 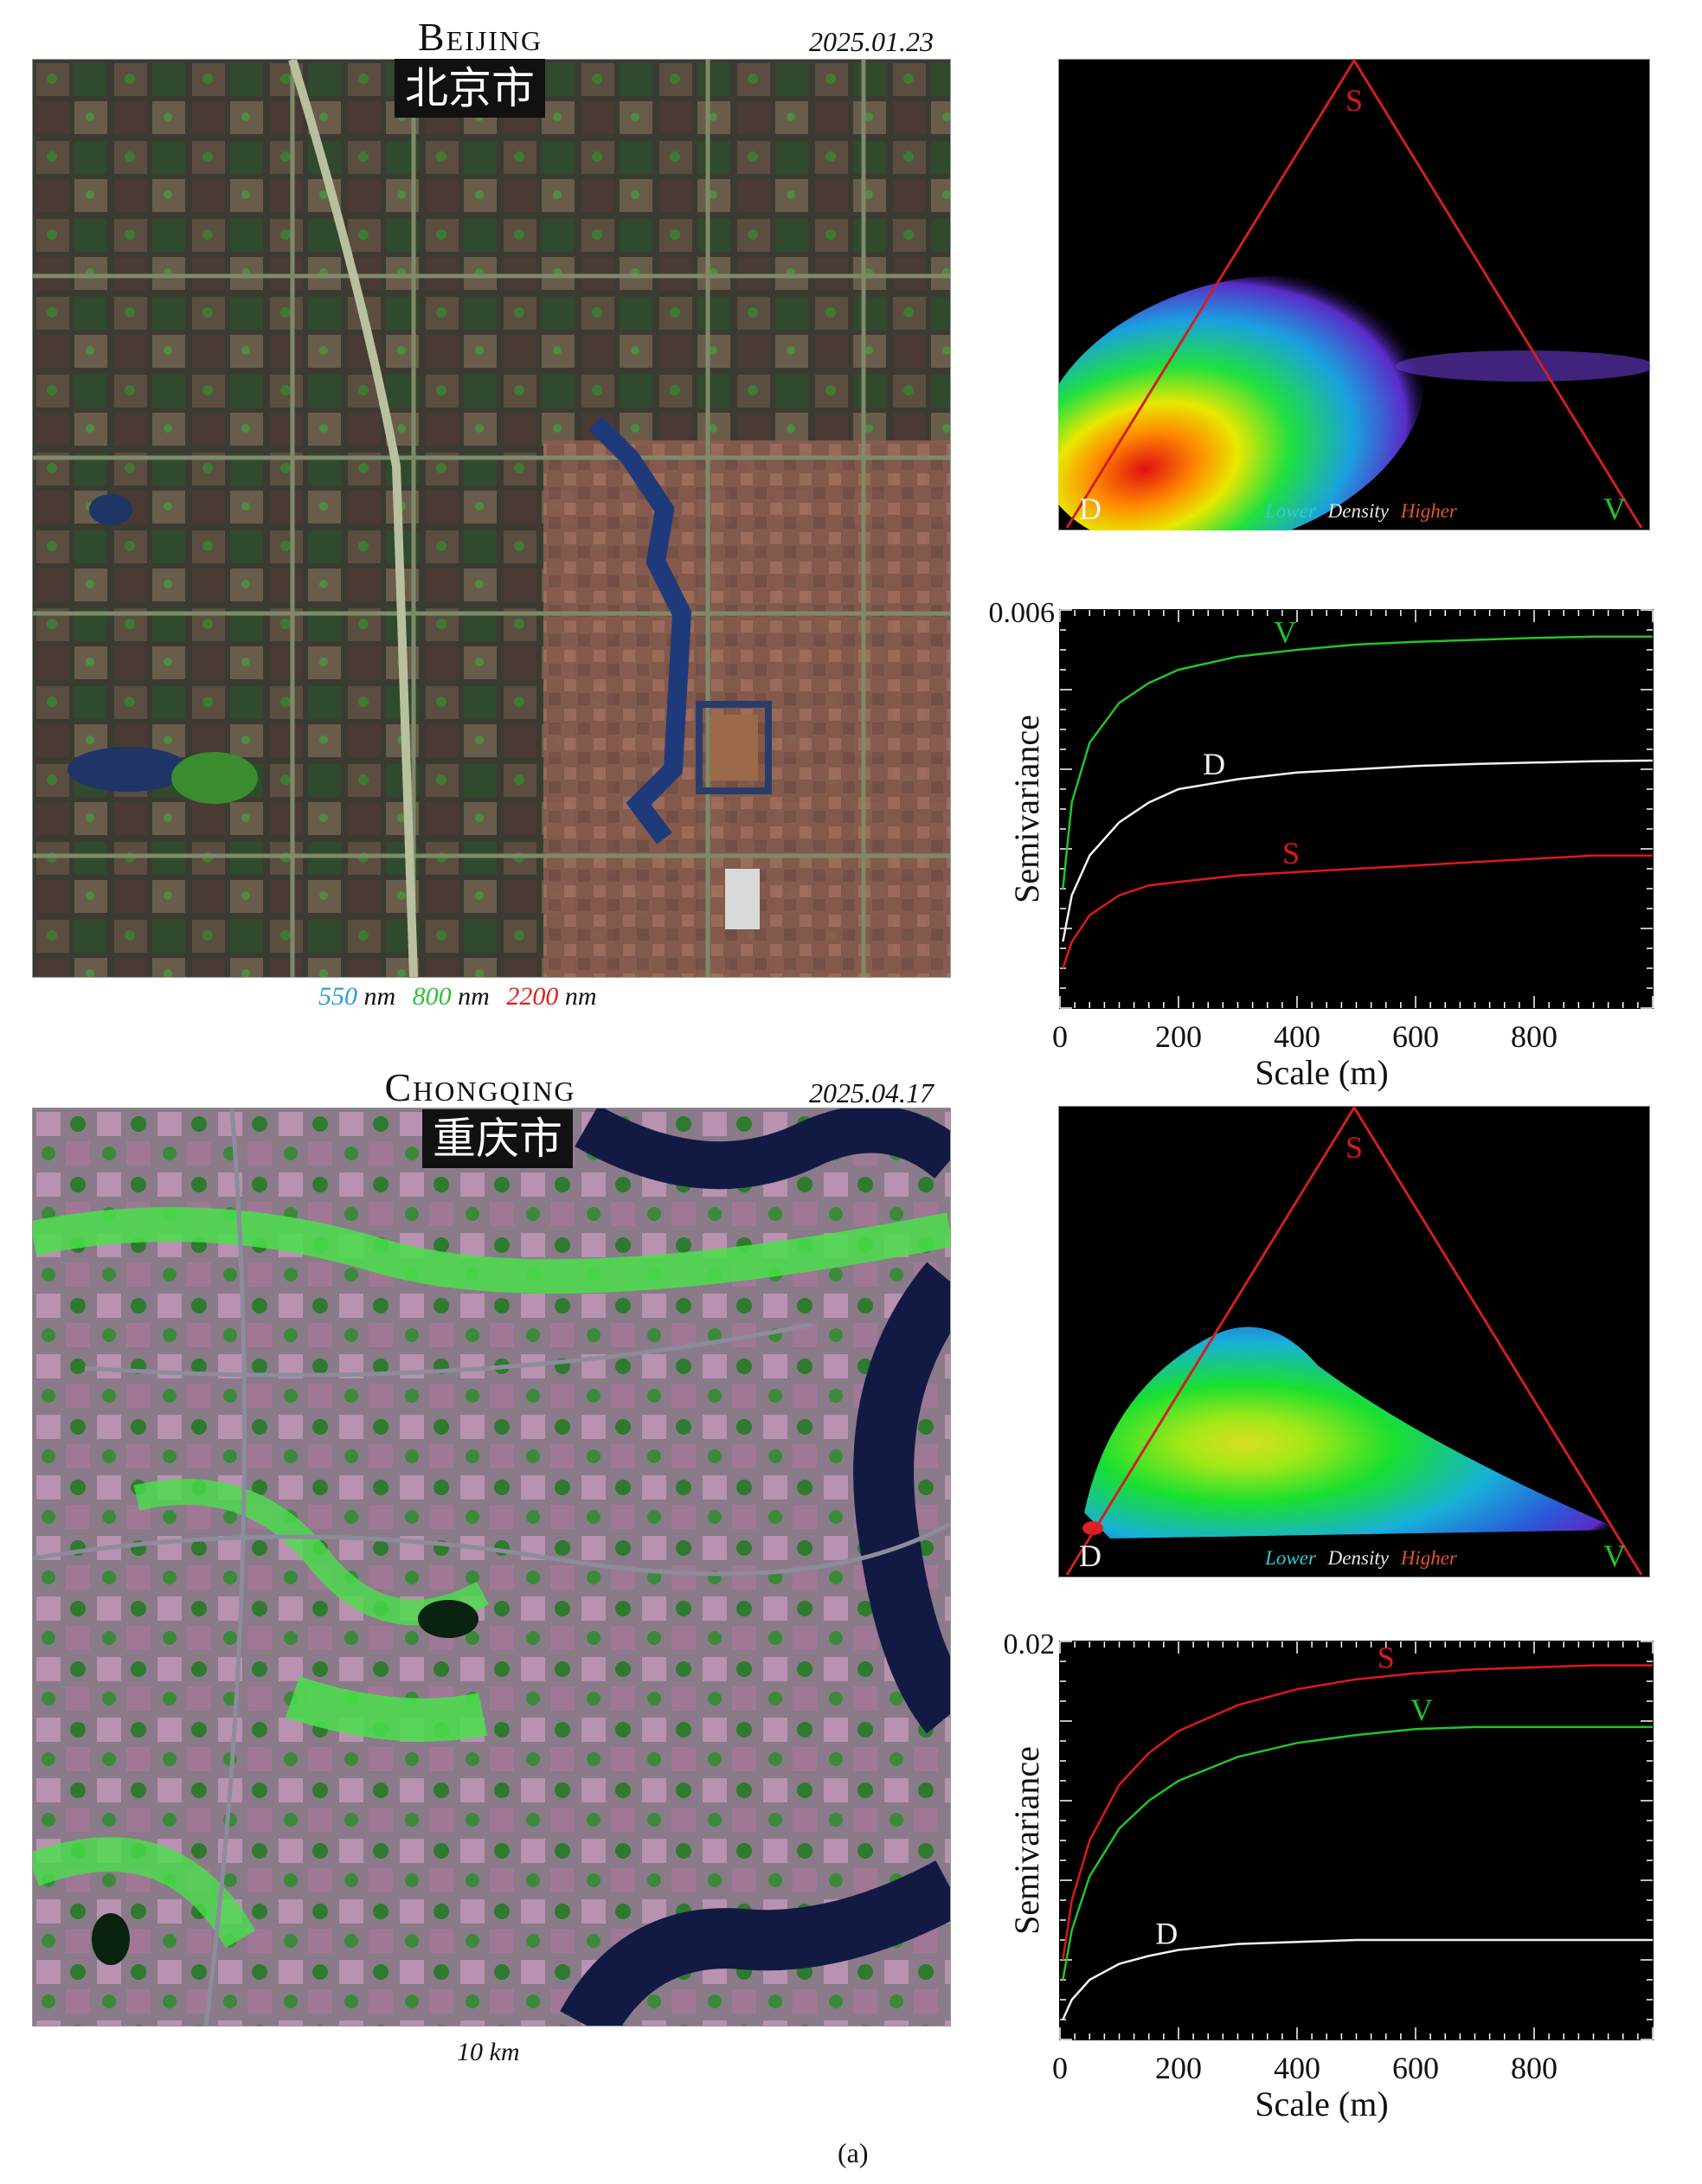 I want to click on date-chongqing: 2025.04.17, so click(x=872, y=1092).